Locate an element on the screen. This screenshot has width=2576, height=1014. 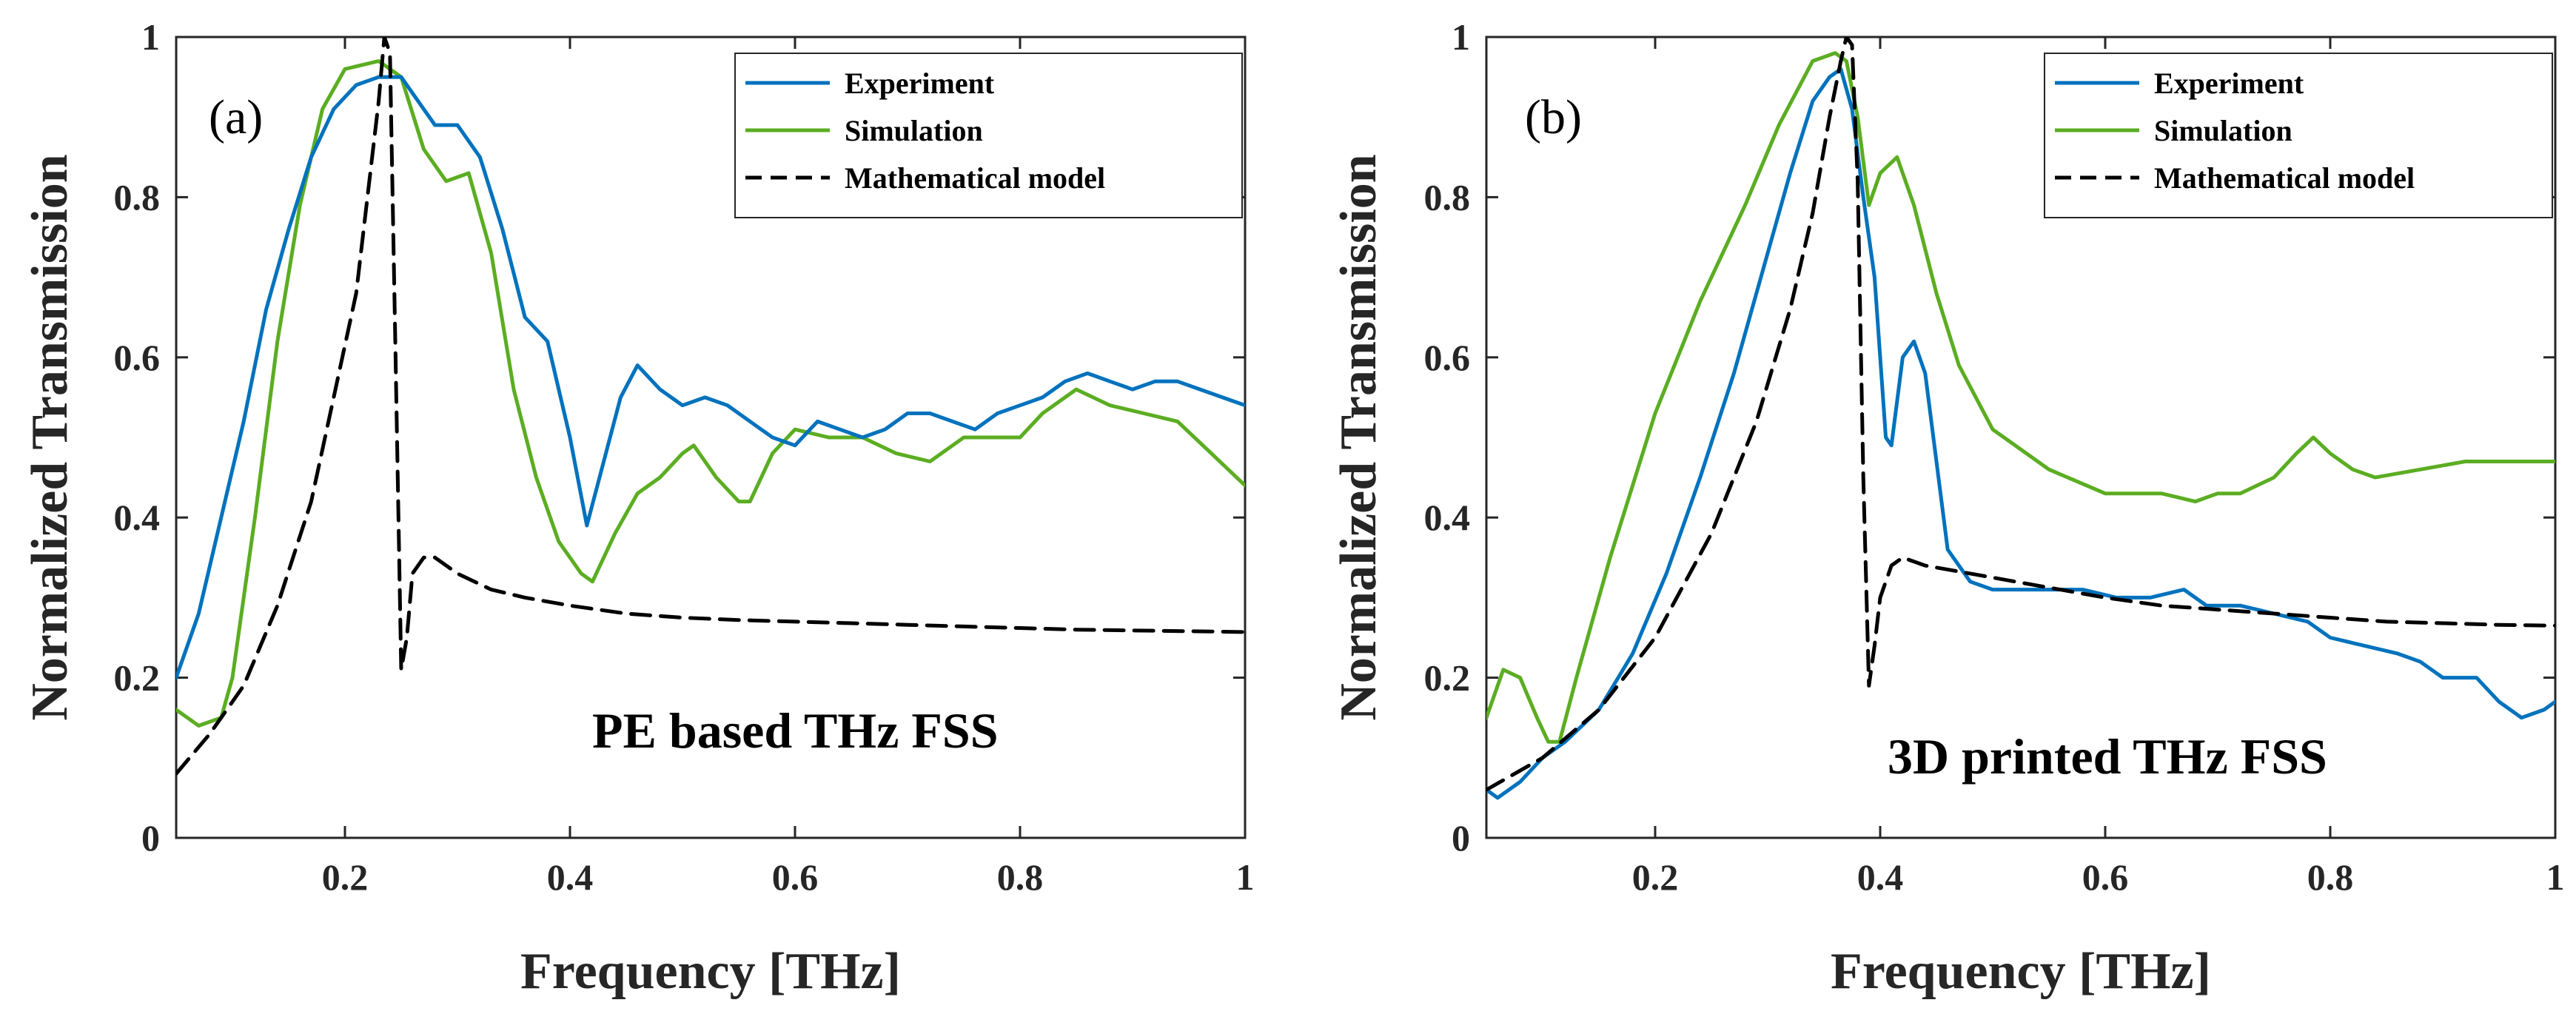
panel-label: (a) is located at coordinates (236, 117).